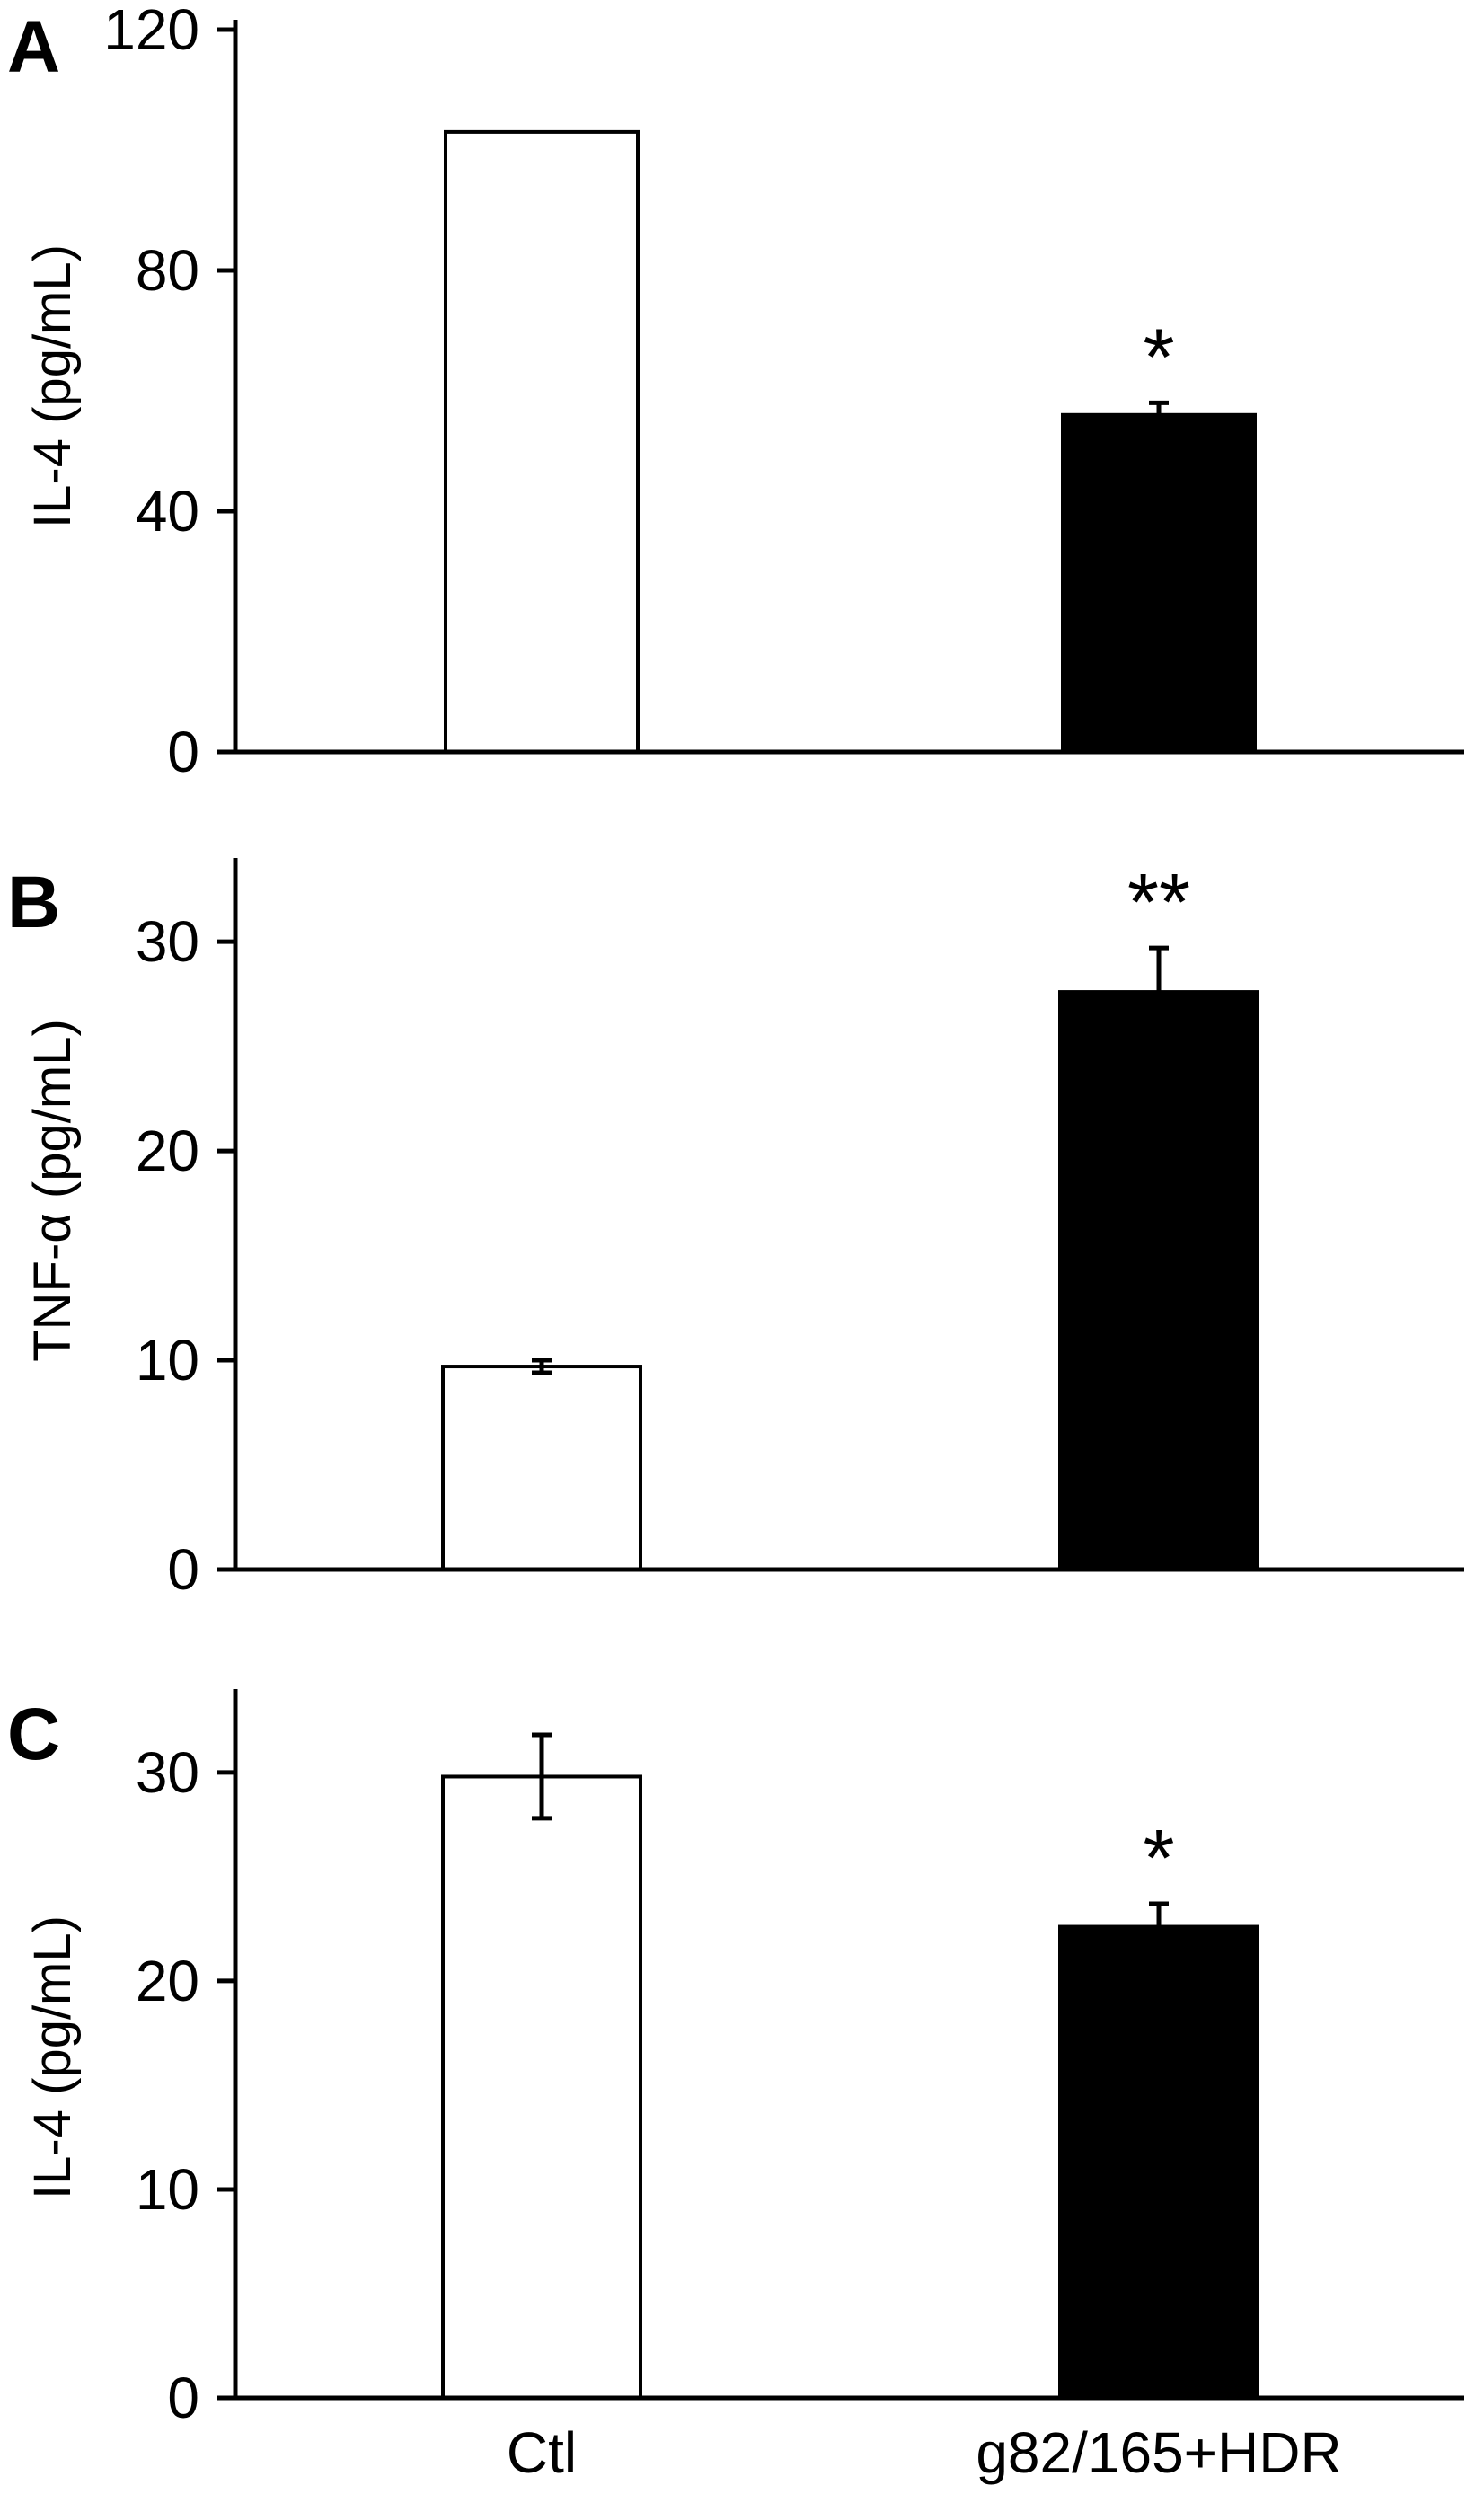 The width and height of the screenshot is (1484, 2494). Describe the element at coordinates (33, 903) in the screenshot. I see `panel-letter: B` at that location.